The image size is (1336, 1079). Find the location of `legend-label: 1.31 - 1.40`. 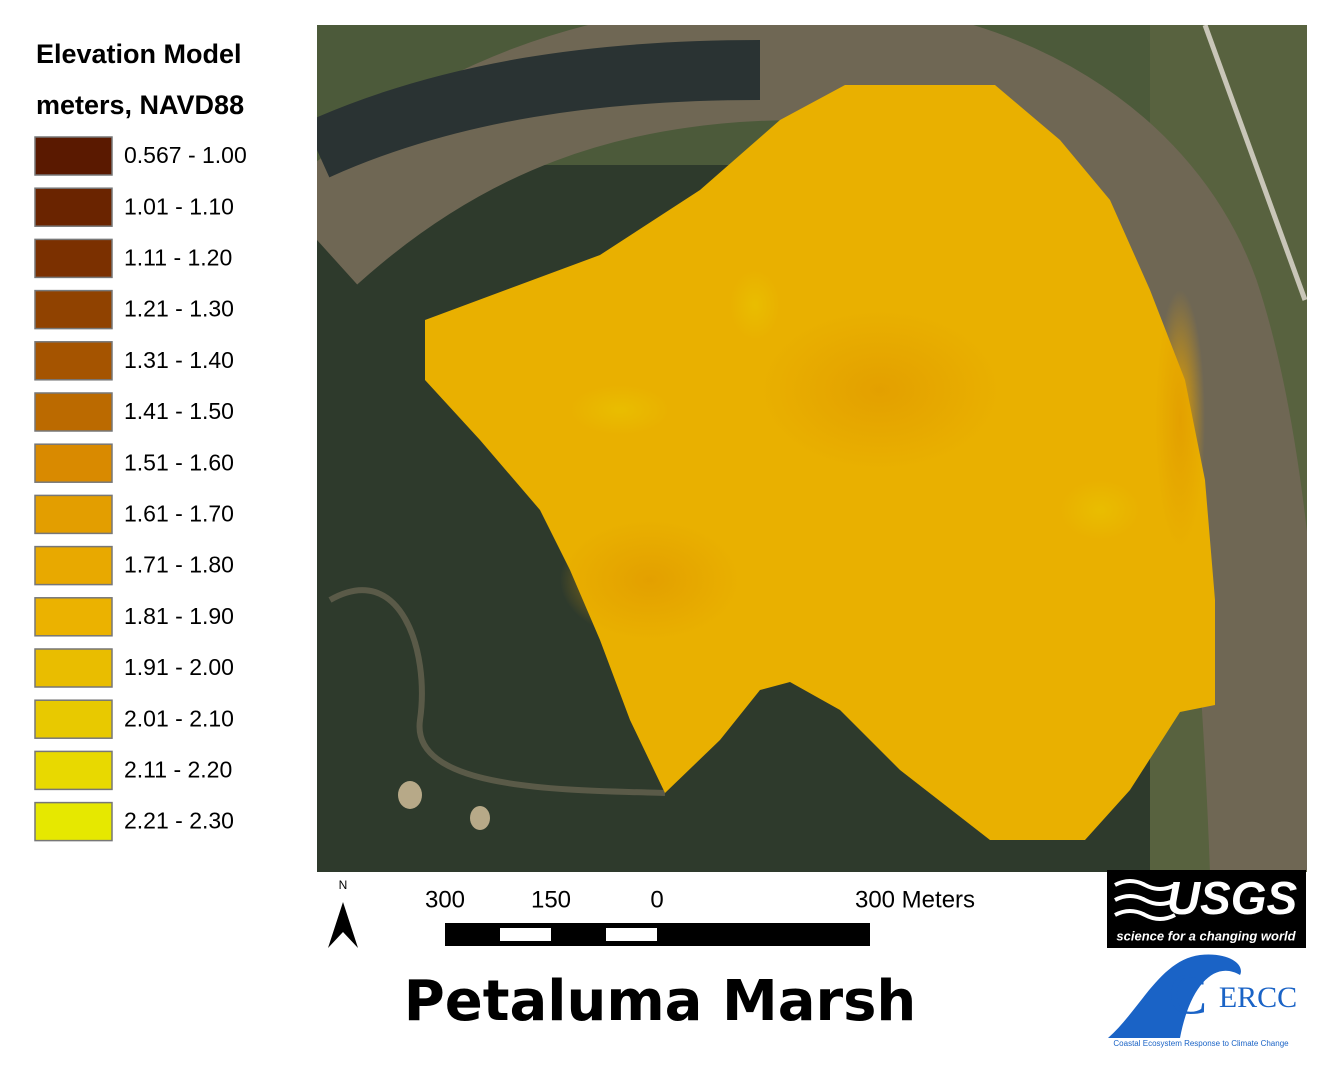

legend-label: 1.31 - 1.40 is located at coordinates (179, 360).